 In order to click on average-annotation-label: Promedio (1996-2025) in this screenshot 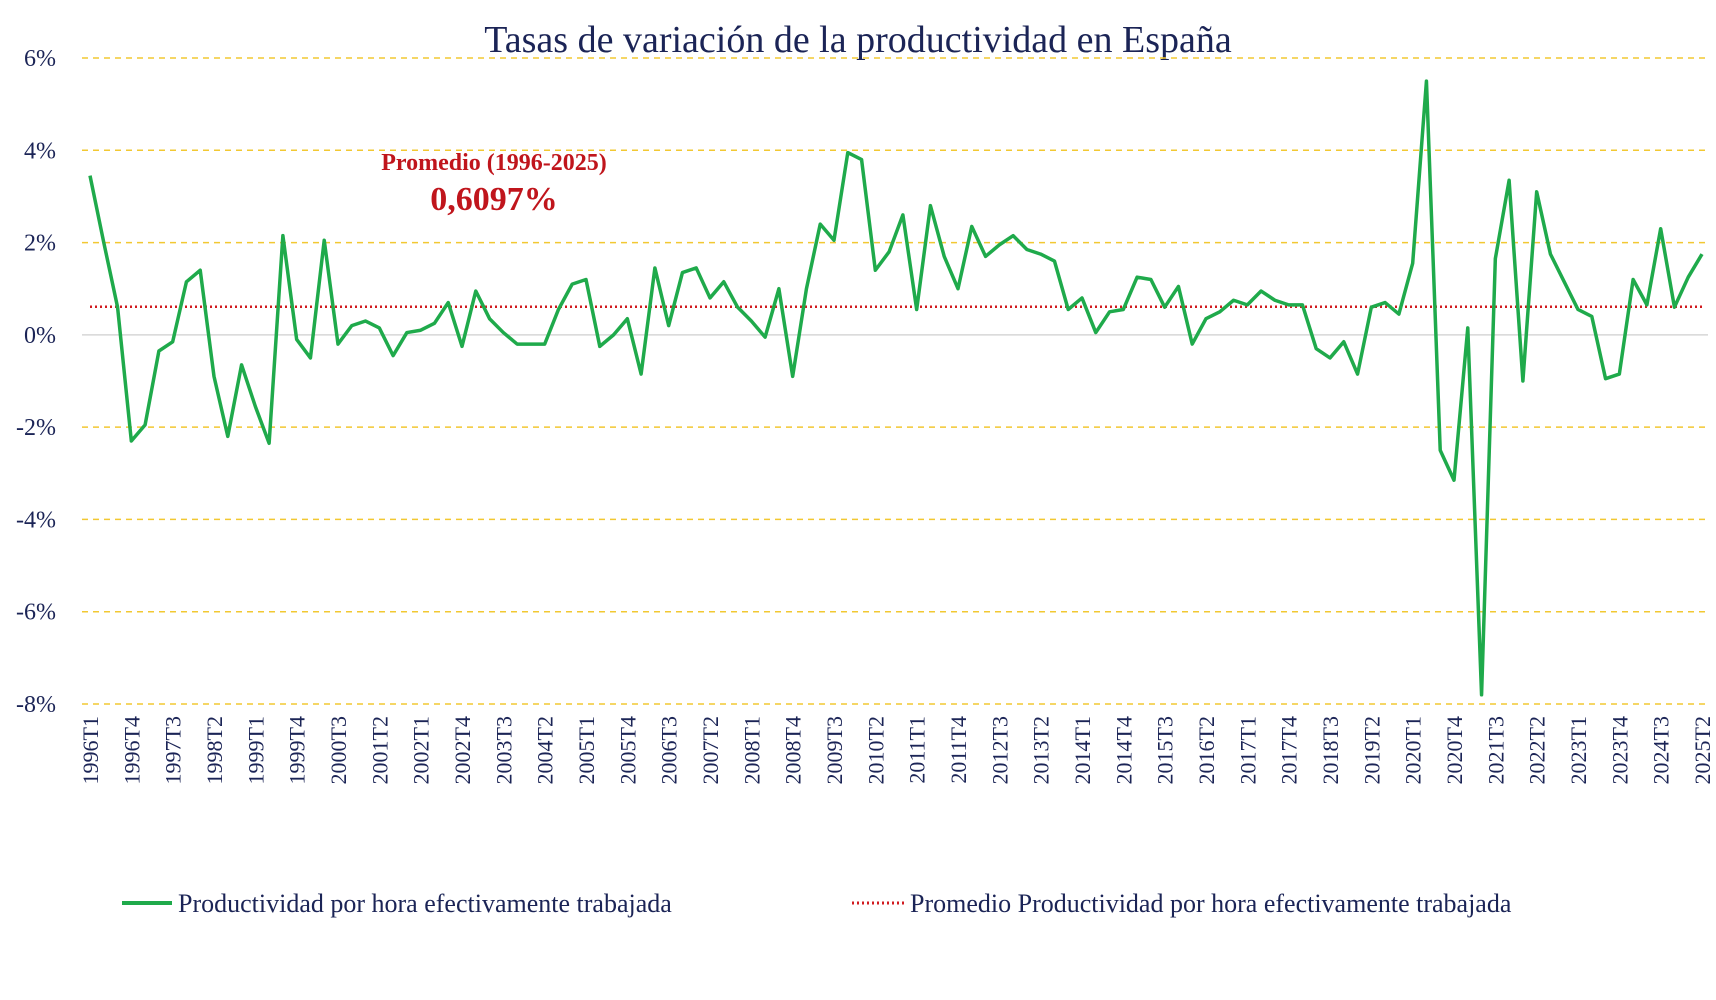, I will do `click(494, 163)`.